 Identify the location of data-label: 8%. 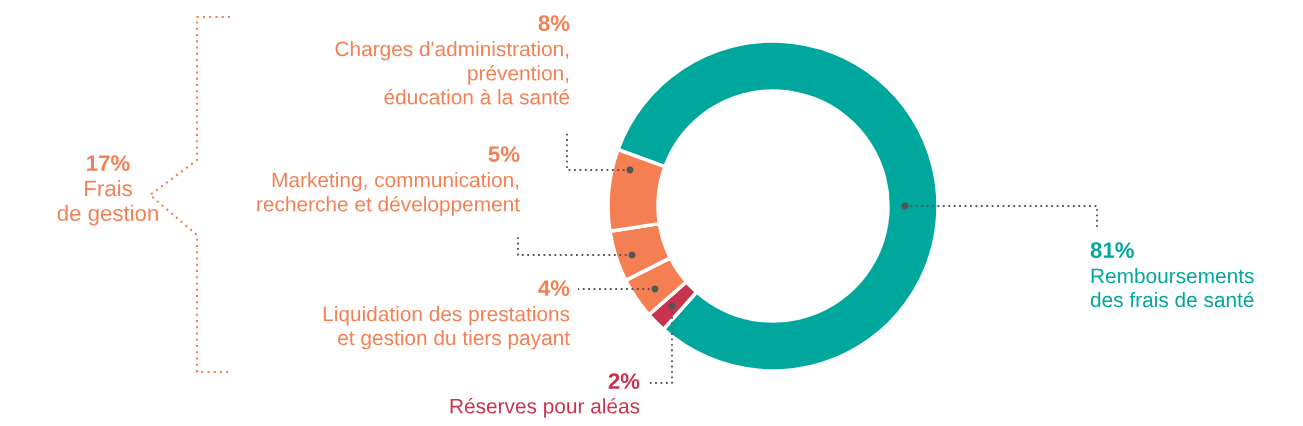
(554, 23).